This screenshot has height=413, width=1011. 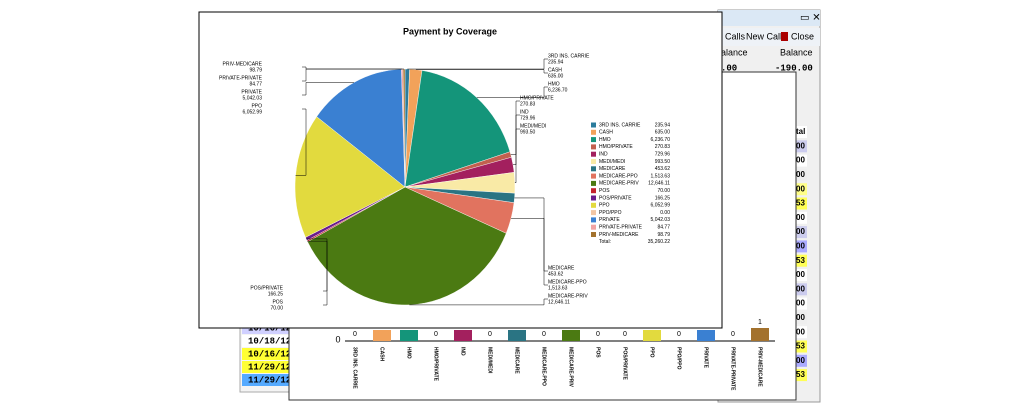 What do you see at coordinates (612, 162) in the screenshot?
I see `legend-label: MEDI/MEDI` at bounding box center [612, 162].